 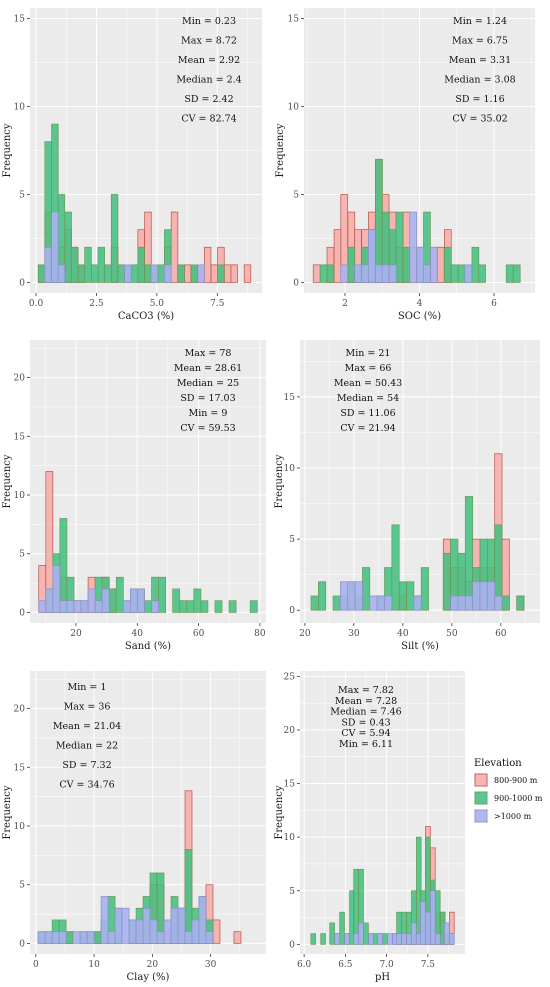 What do you see at coordinates (367, 413) in the screenshot?
I see `stat-line: SD = 11.06` at bounding box center [367, 413].